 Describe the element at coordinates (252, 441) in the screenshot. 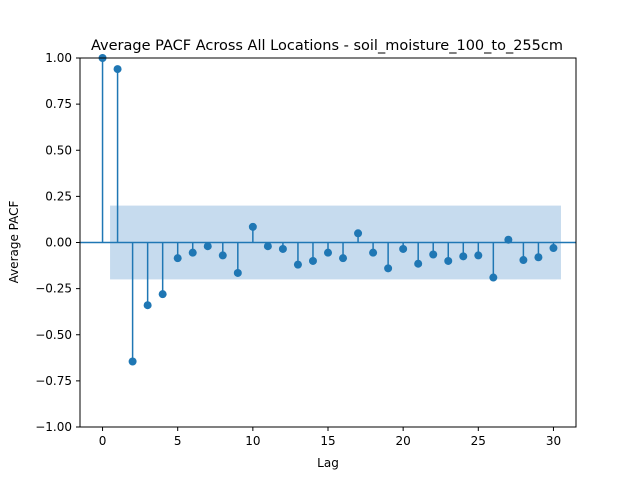

I see `x-tick-label: 10` at that location.